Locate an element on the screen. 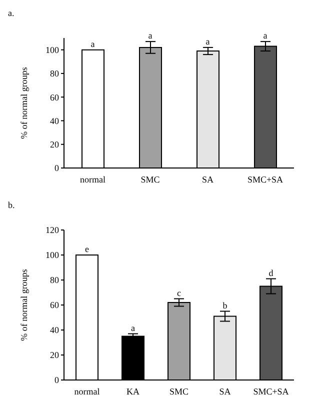 The height and width of the screenshot is (409, 312). chart-title: a. is located at coordinates (11, 13).